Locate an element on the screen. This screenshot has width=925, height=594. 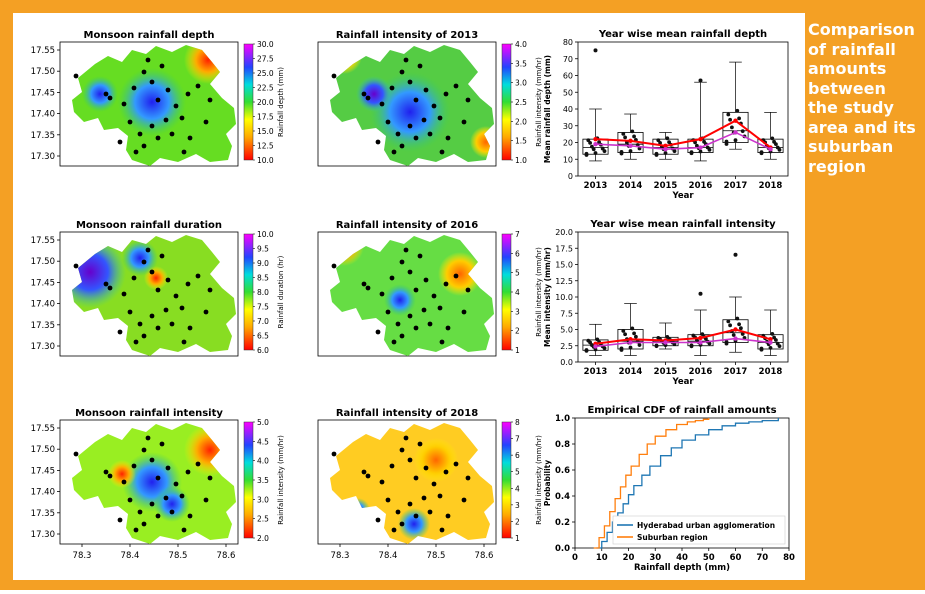
colorbar-tick-label: 4 is located at coordinates (517, 292).